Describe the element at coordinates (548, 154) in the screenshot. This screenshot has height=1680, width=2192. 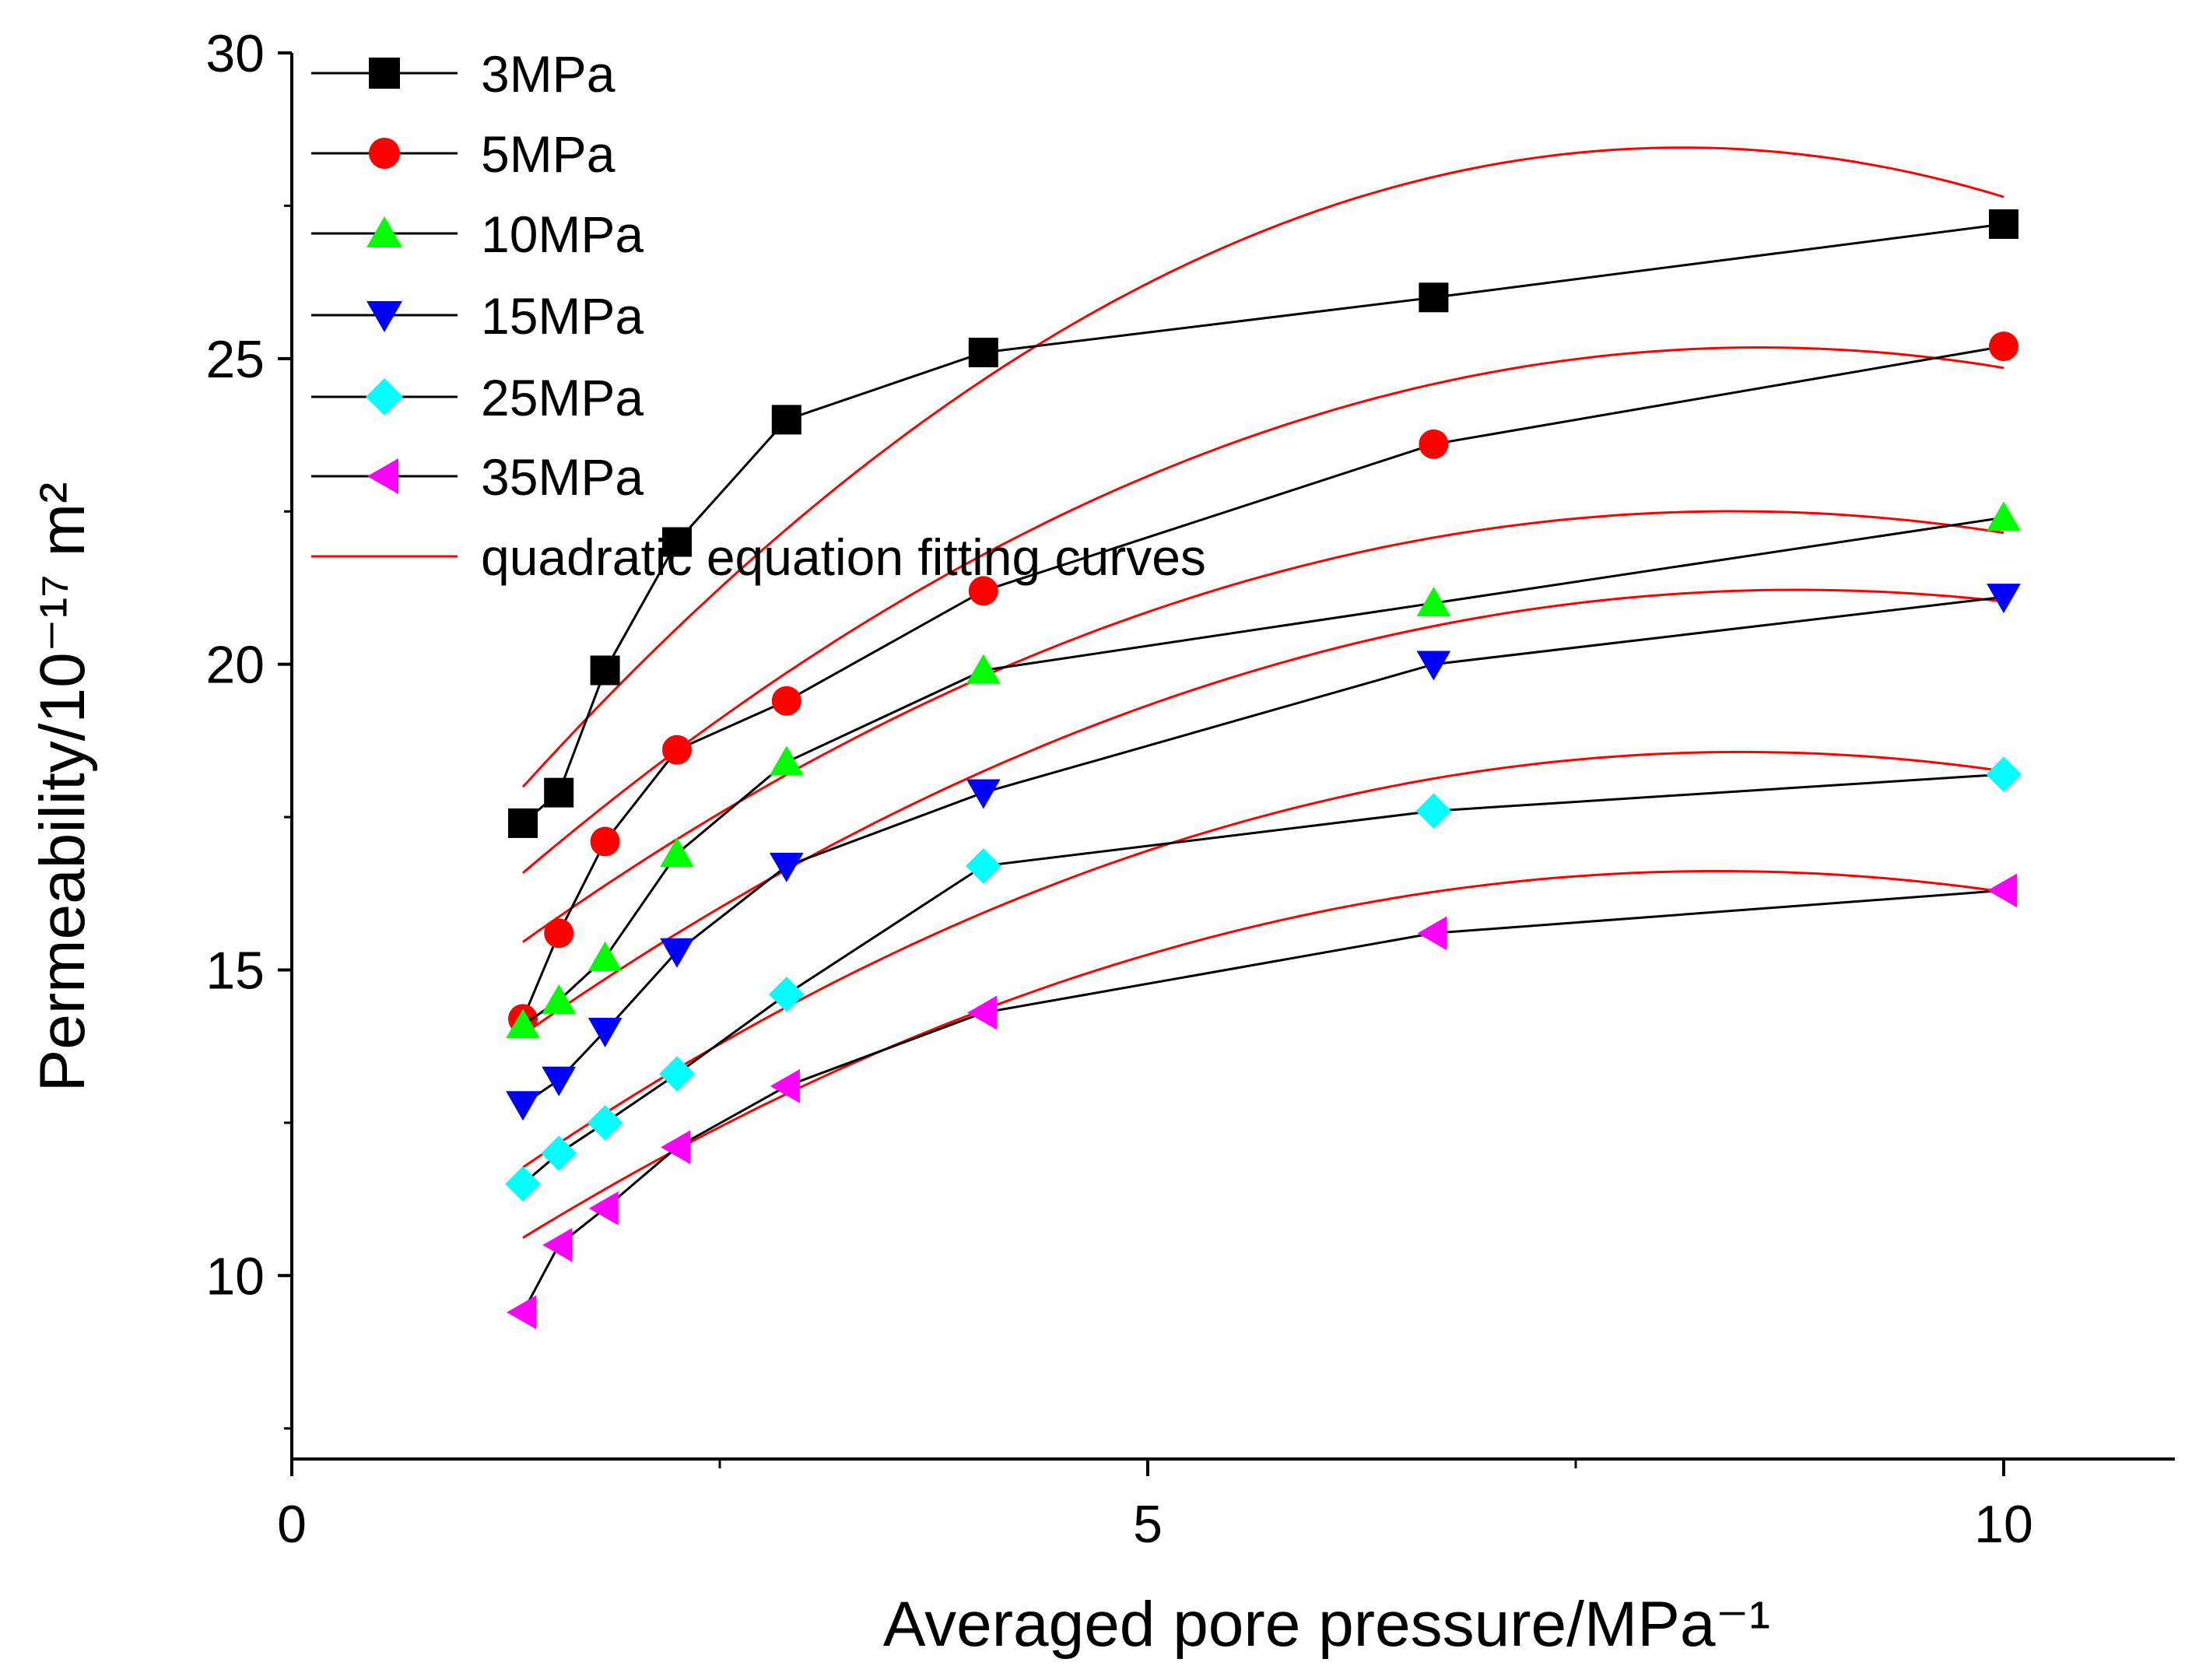
I see `legend-label-5MPa: 5MPa` at that location.